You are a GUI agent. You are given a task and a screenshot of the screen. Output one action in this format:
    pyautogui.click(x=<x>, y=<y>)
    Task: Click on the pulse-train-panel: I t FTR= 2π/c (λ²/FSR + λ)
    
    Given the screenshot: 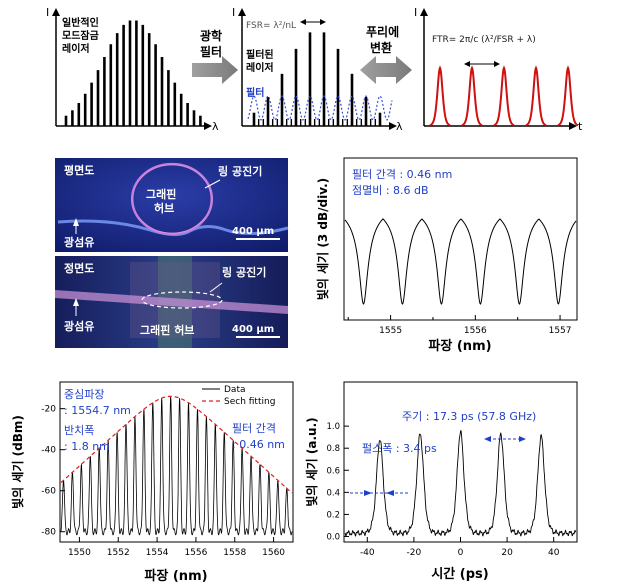 What is the action you would take?
    pyautogui.click(x=498, y=69)
    